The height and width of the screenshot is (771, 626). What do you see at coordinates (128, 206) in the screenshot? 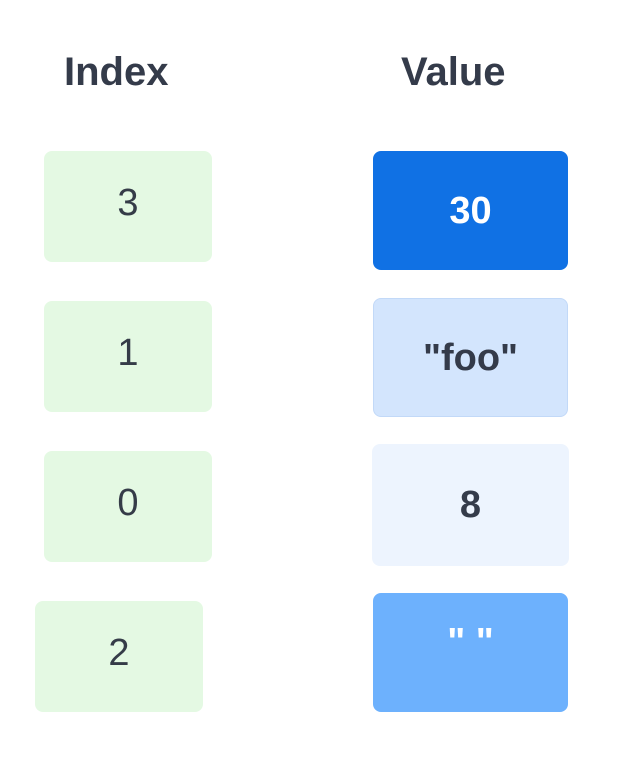
I see `index-cell: 3` at bounding box center [128, 206].